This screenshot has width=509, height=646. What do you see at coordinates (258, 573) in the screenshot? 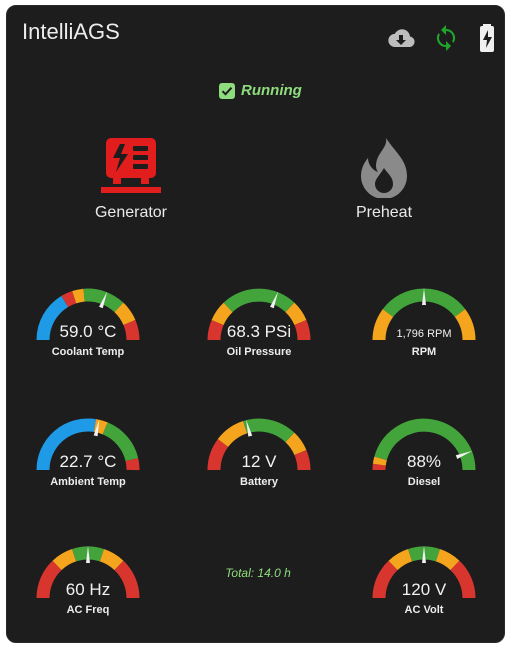
I see `total-runtime: Total: 14.0 h` at bounding box center [258, 573].